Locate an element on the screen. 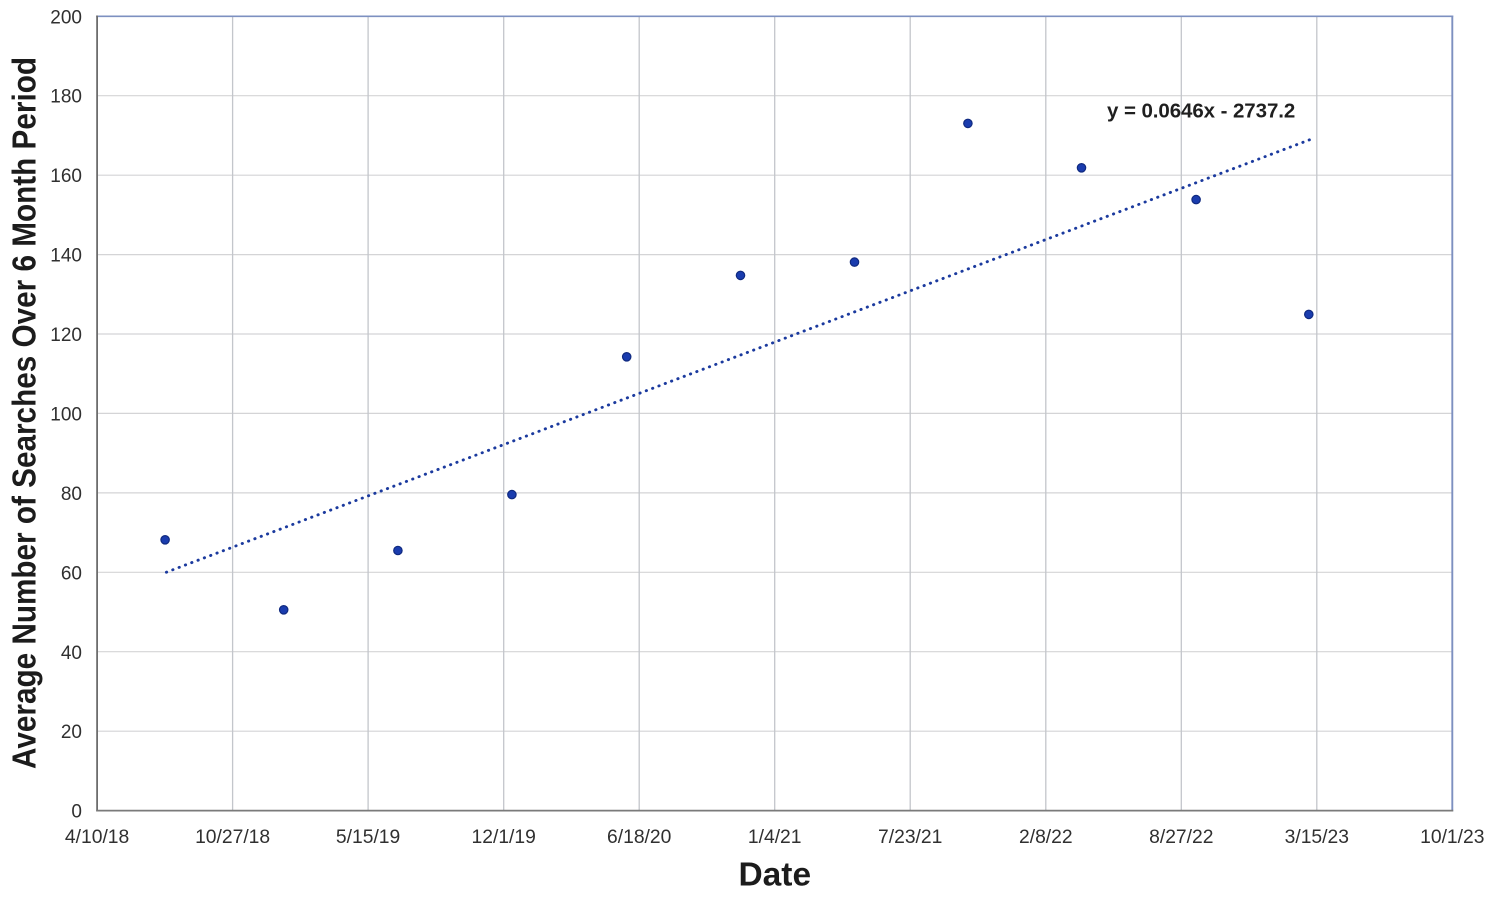 This screenshot has height=898, width=1490. svg-text: y = 0.0646x - 2737.2 is located at coordinates (1201, 110).